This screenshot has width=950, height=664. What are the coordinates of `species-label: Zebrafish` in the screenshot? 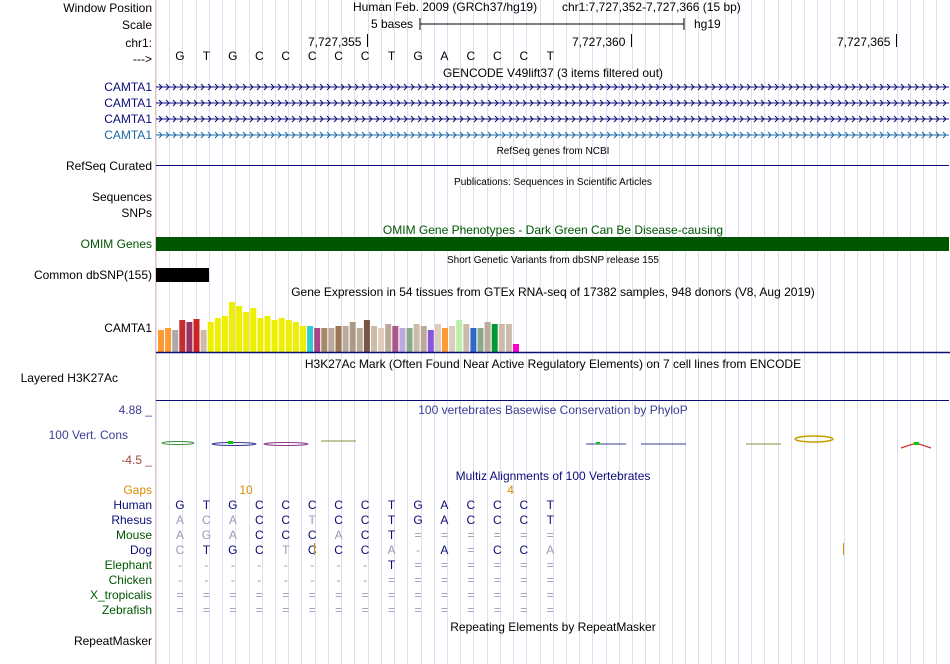 It's located at (126, 610).